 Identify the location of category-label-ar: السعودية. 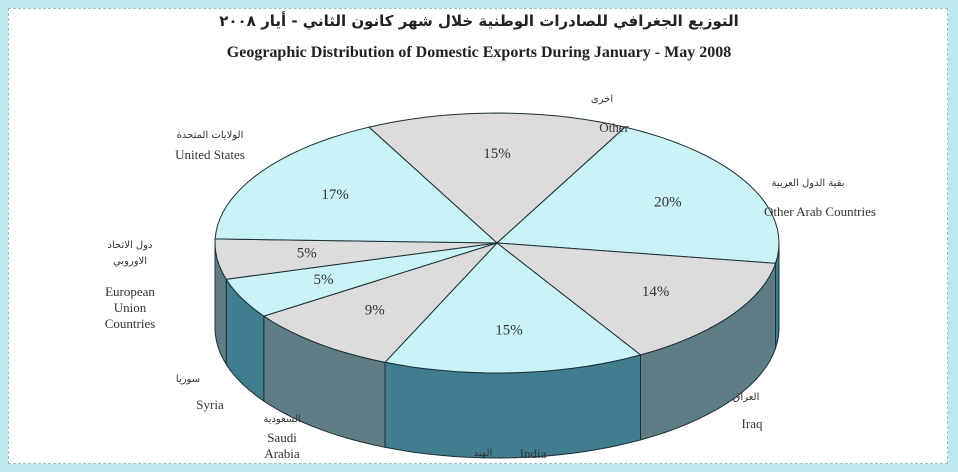
(282, 419).